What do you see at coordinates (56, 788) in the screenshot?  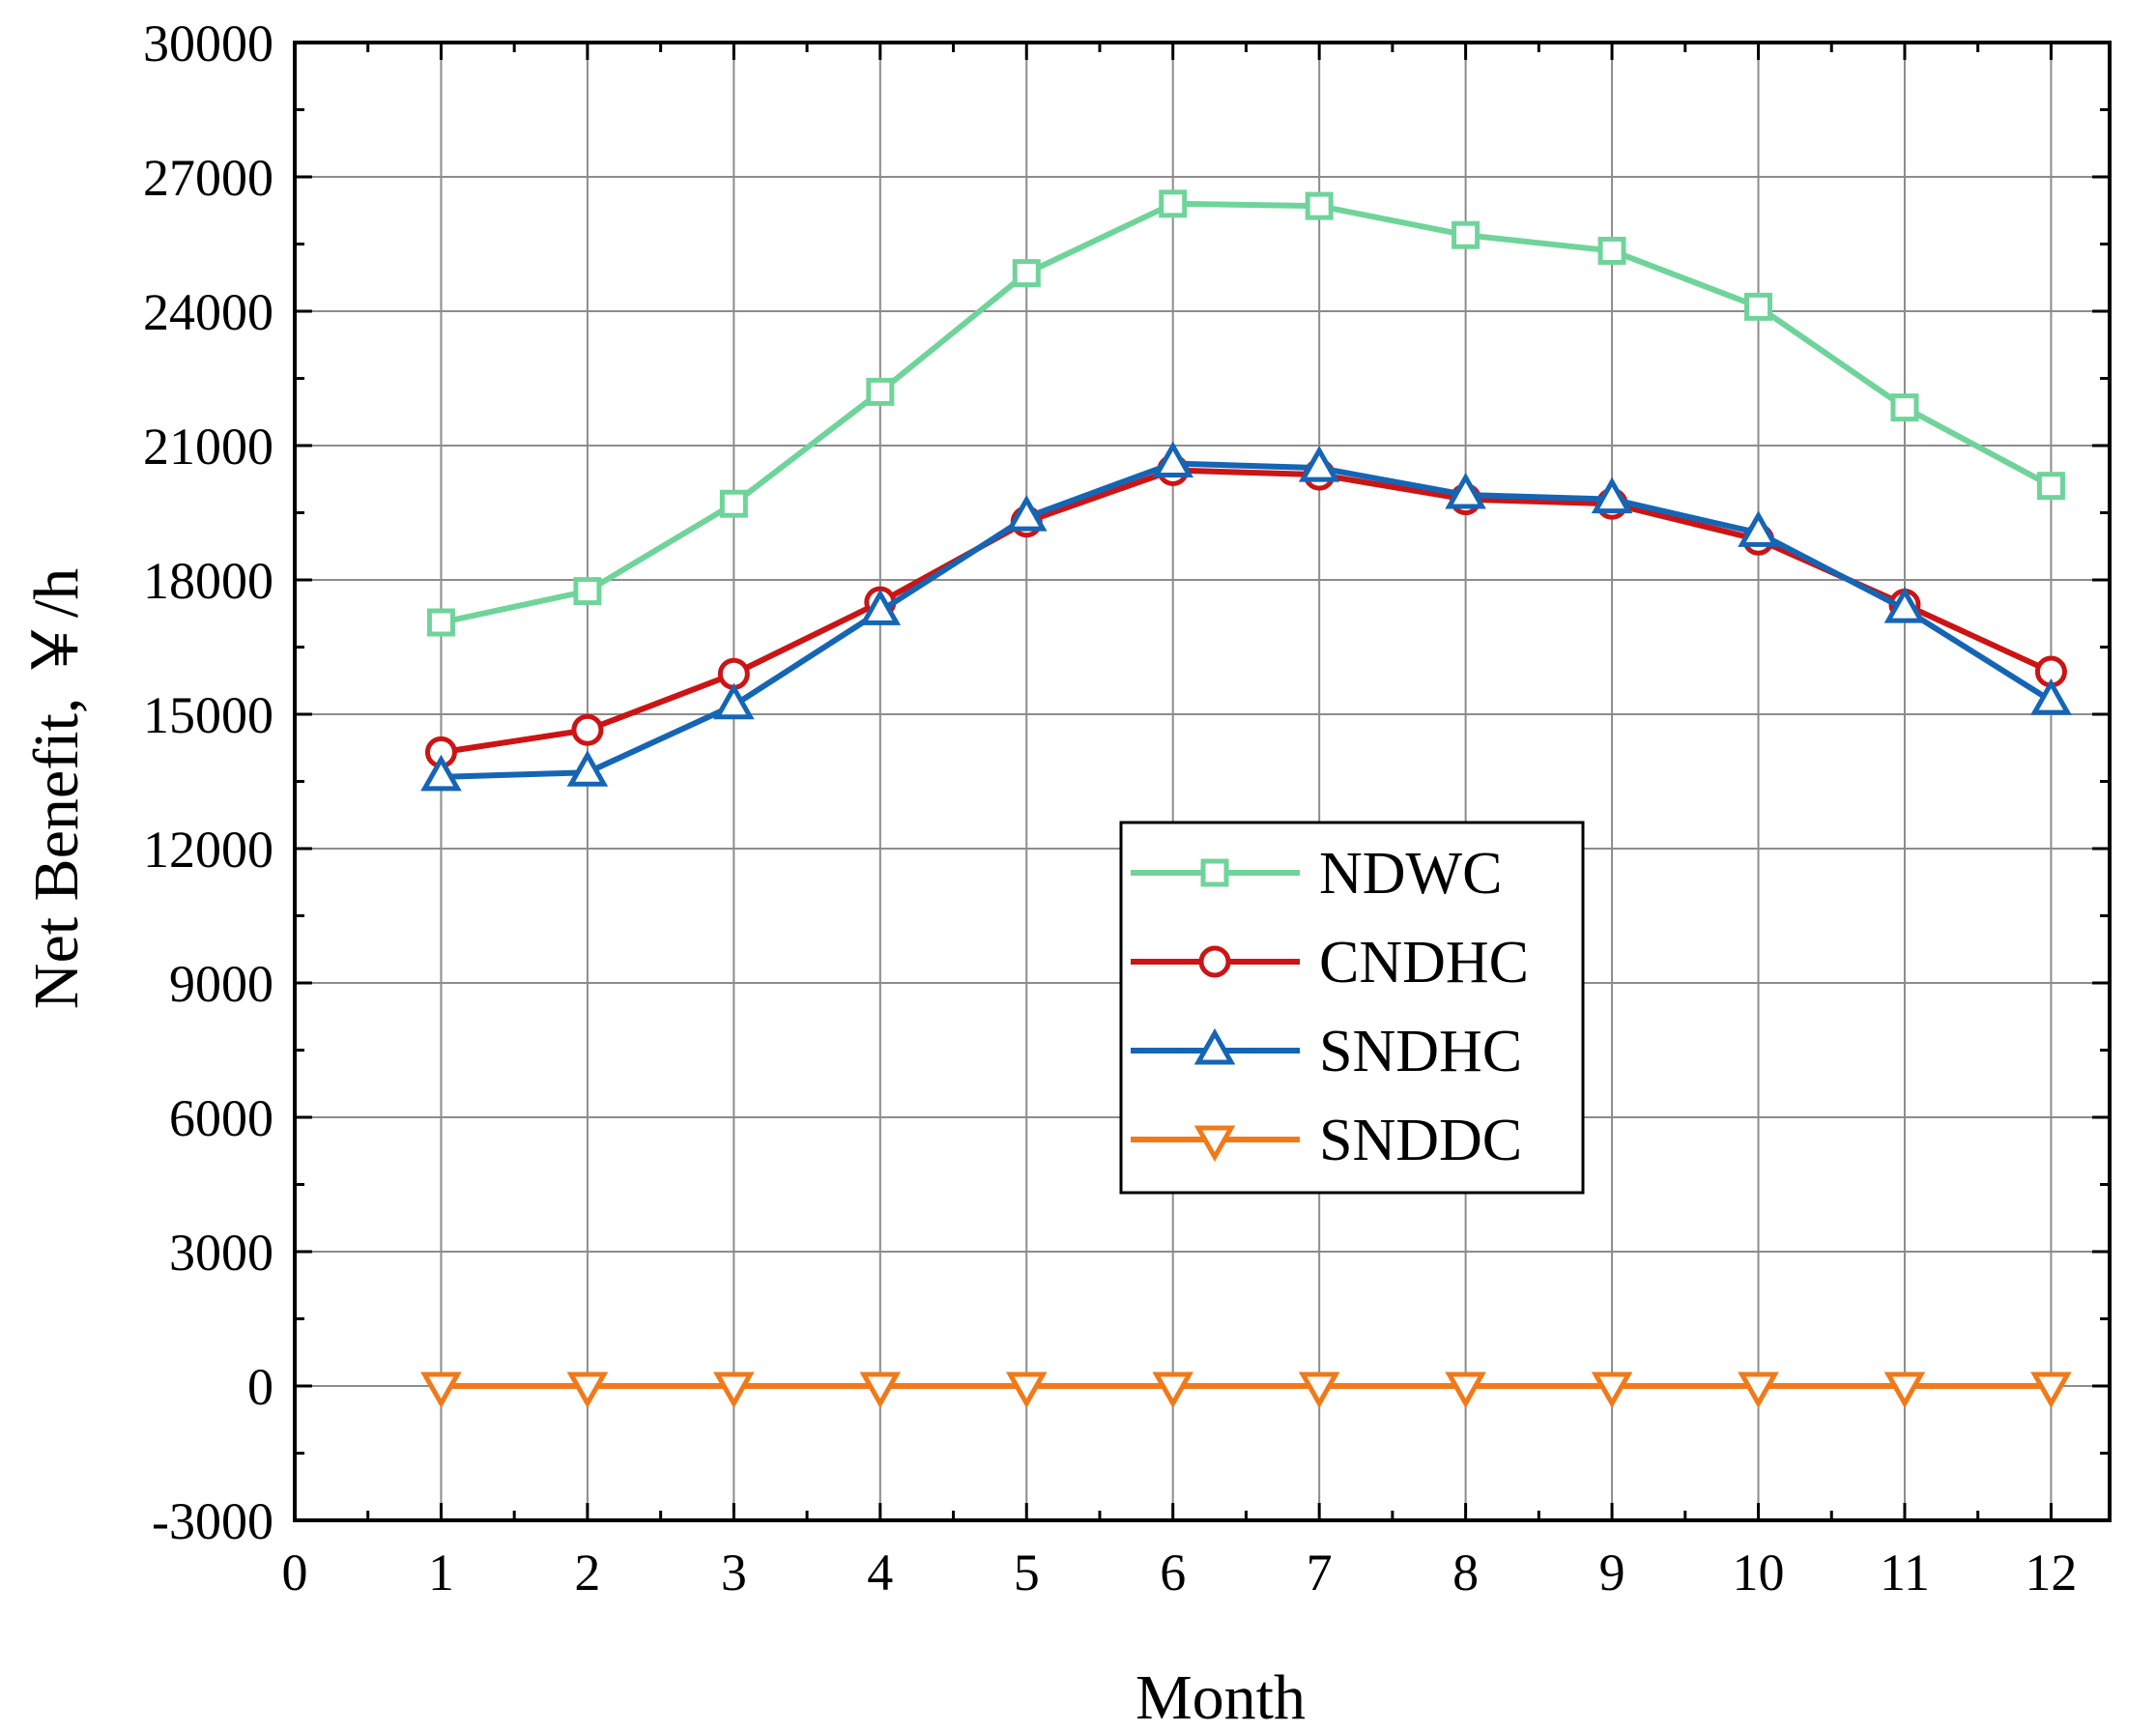 I see `y-axis-title: Net Benefit, ￥/h` at bounding box center [56, 788].